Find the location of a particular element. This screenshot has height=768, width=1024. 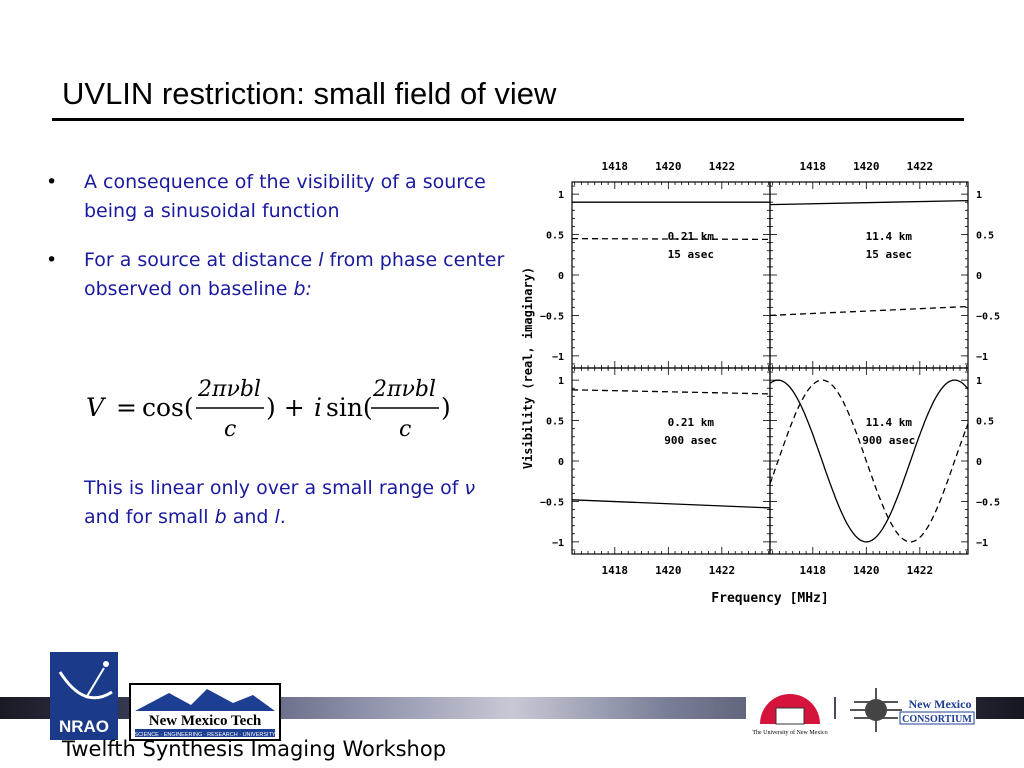

note-text: . is located at coordinates (282, 517).